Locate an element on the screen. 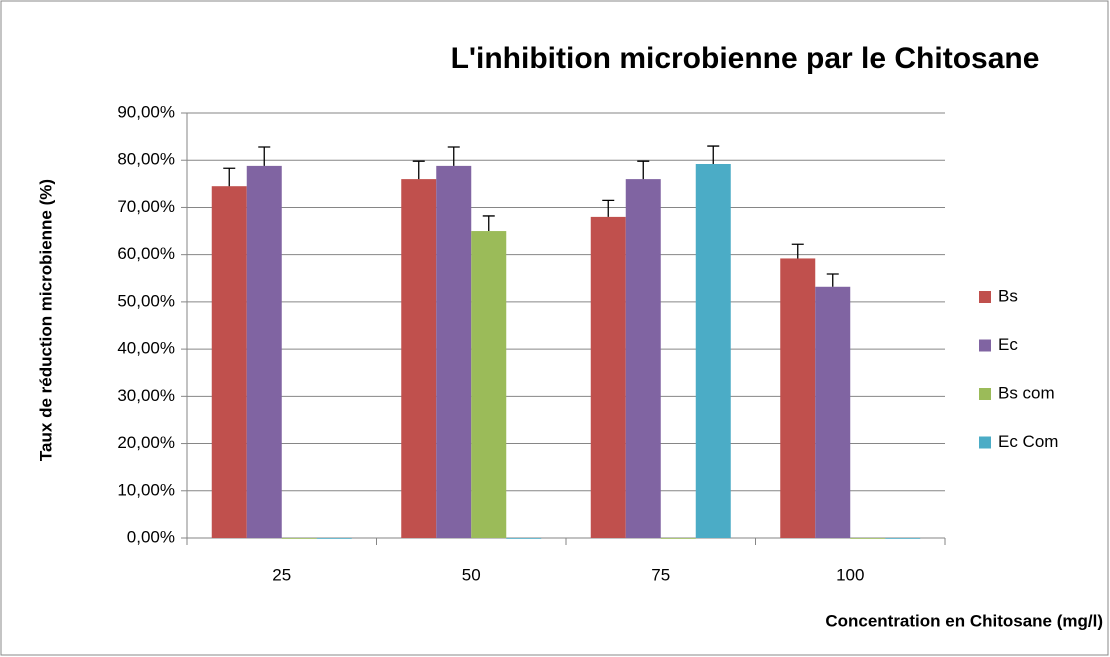 This screenshot has width=1110, height=657. y-tick-label: 30,00% is located at coordinates (146, 395).